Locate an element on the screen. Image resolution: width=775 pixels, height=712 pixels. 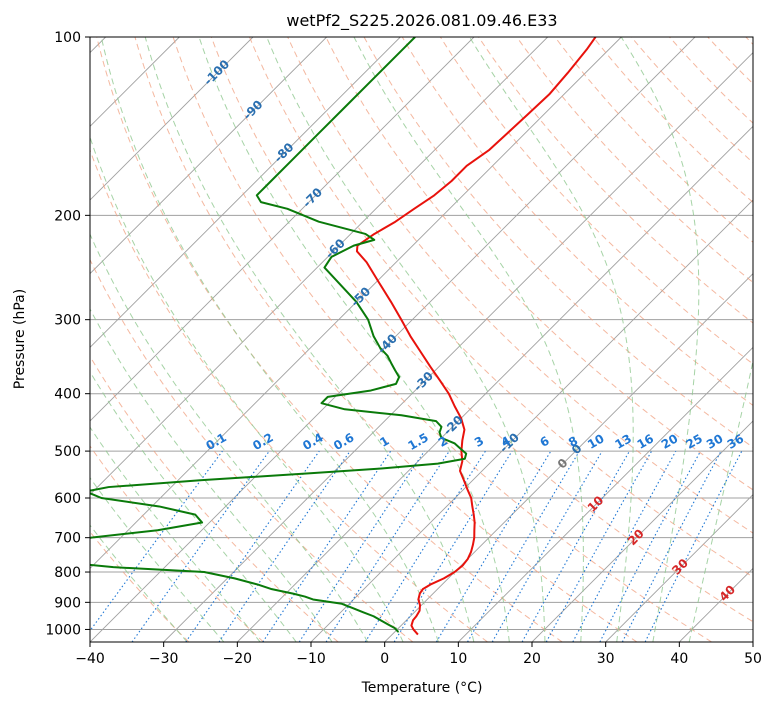
x-tick-label: 20 is located at coordinates (532, 659).